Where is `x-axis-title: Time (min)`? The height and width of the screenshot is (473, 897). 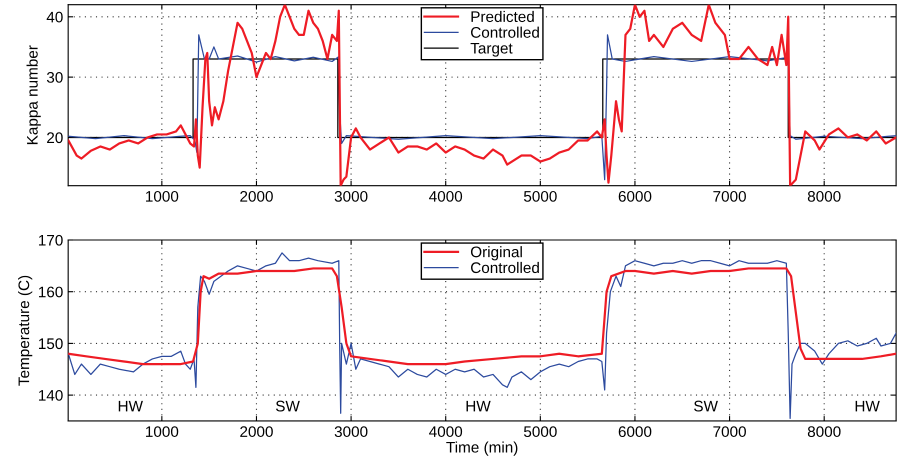 x-axis-title: Time (min) is located at coordinates (482, 448).